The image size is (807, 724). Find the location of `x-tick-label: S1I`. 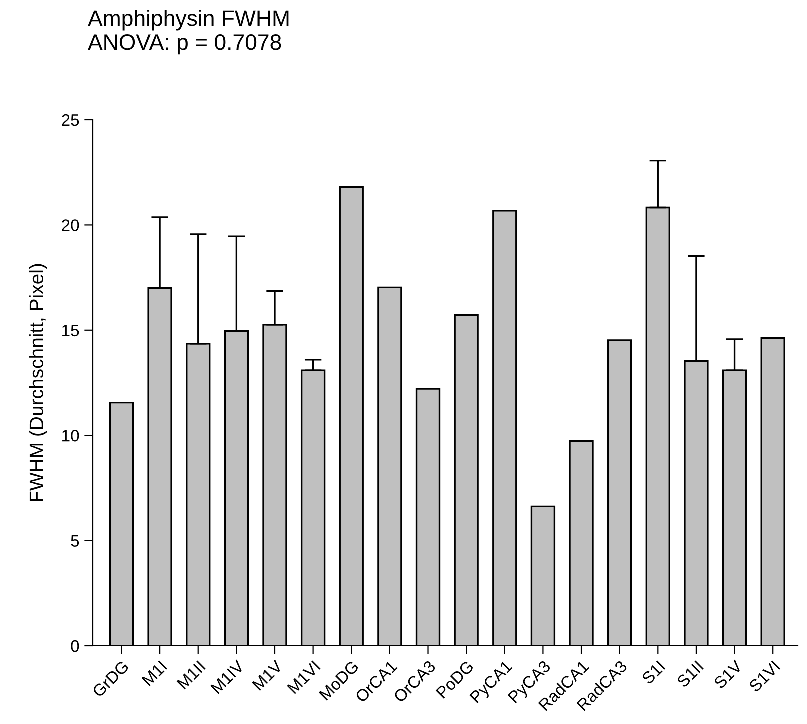

x-tick-label: S1I is located at coordinates (653, 673).